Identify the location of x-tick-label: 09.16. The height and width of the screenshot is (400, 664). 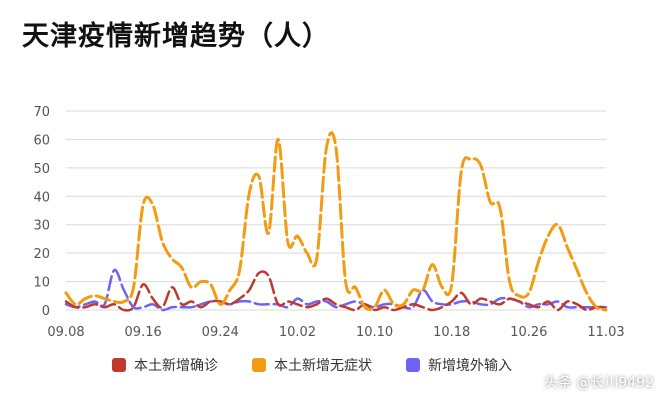
(143, 332).